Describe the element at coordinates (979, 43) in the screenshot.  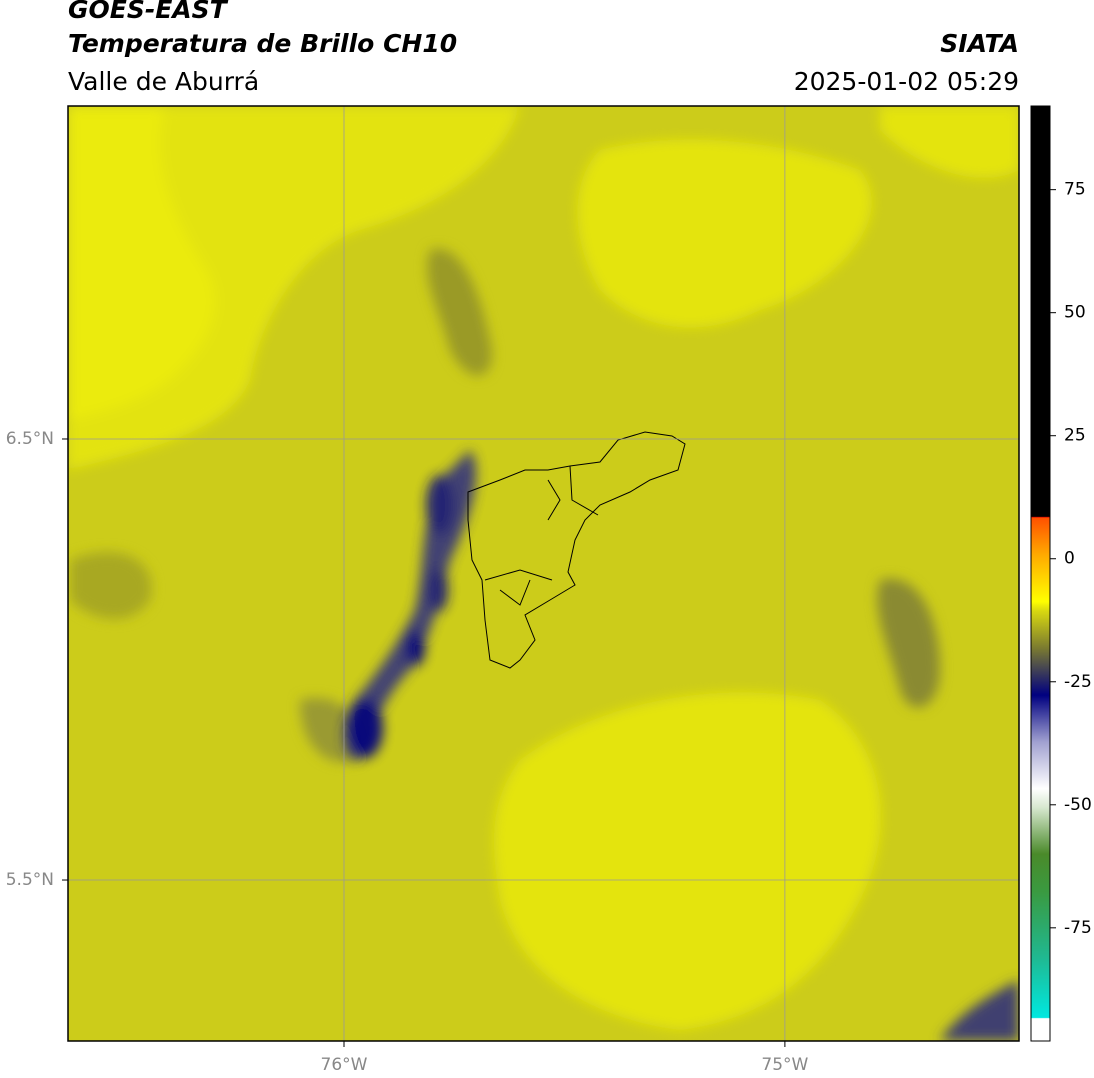
I see `source: SIATA` at that location.